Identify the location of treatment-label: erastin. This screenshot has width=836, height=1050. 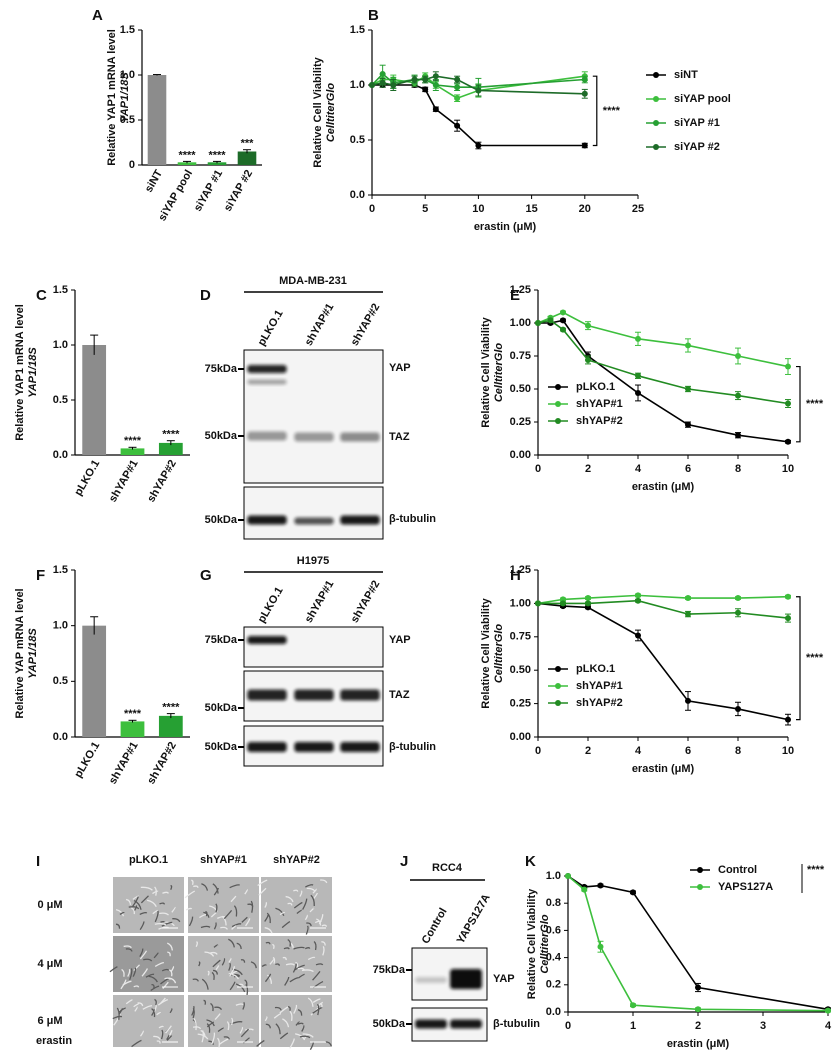
(54, 1041).